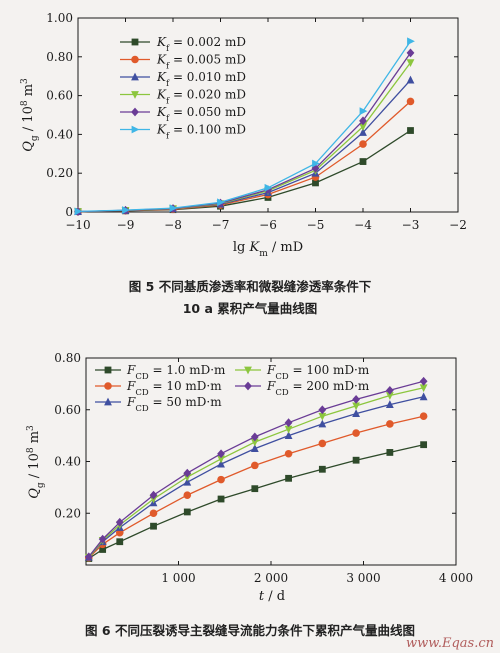 This screenshot has height=653, width=500. Describe the element at coordinates (268, 249) in the screenshot. I see `x-axis-label: lg Km / mD` at that location.